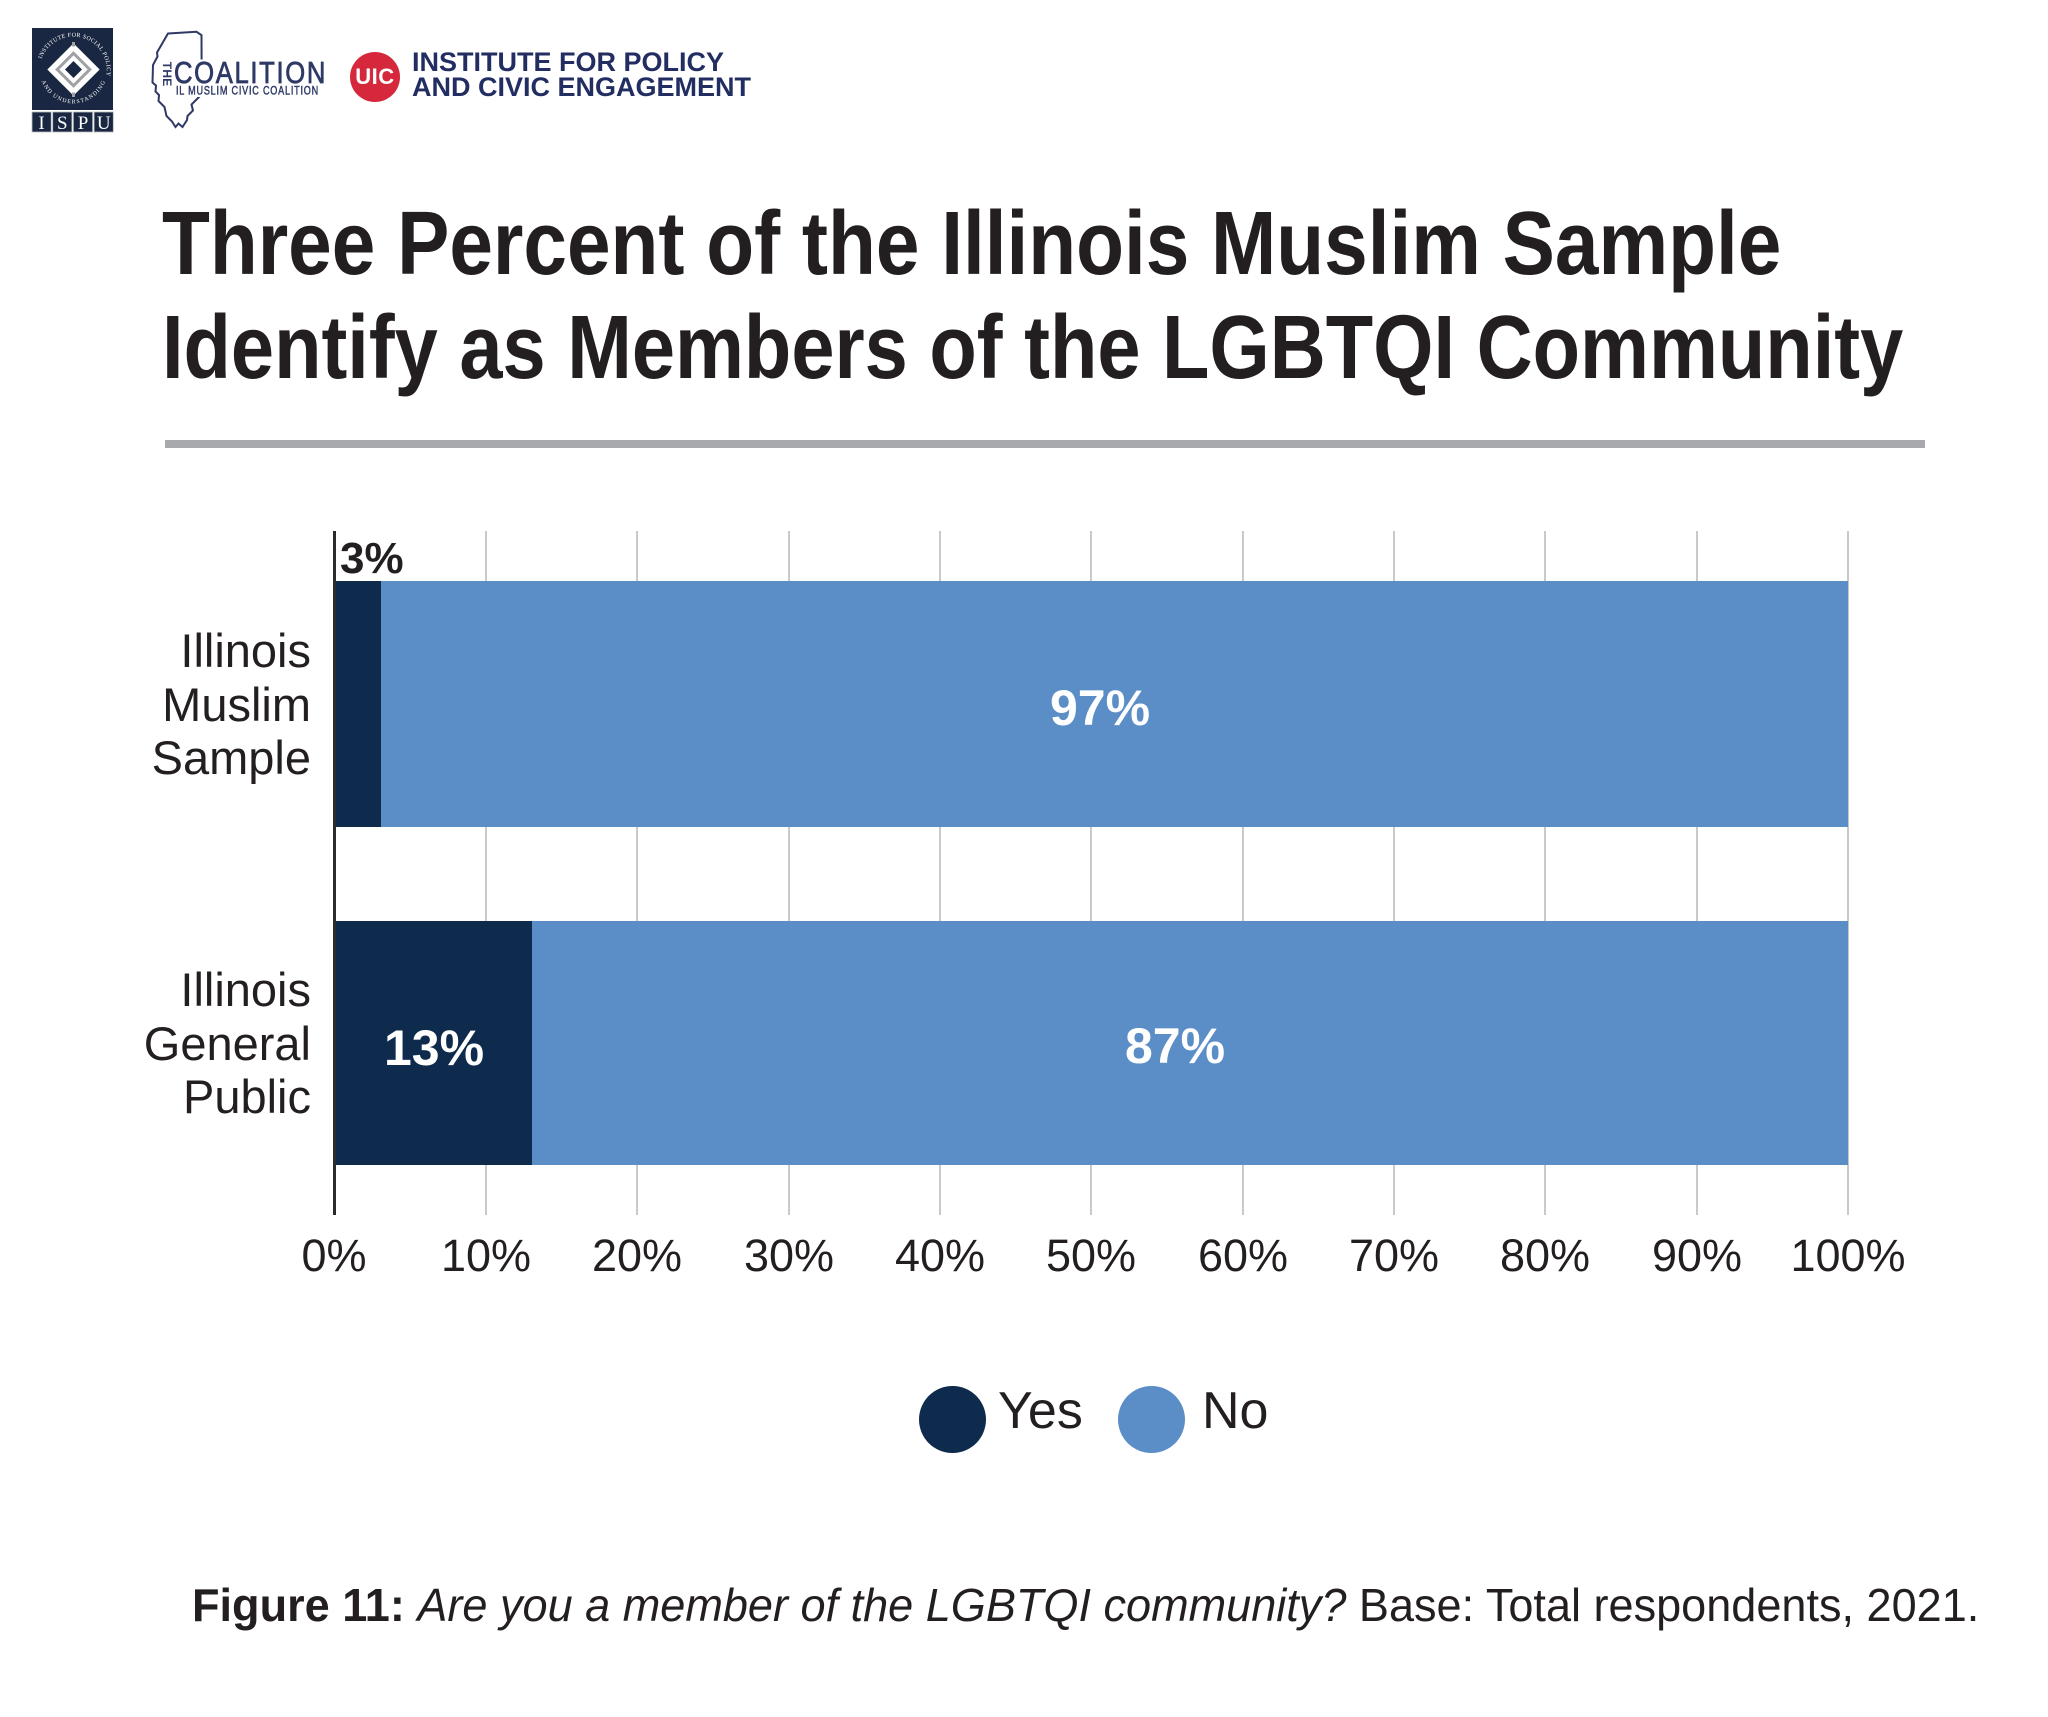 The height and width of the screenshot is (1717, 2048). What do you see at coordinates (41, 123) in the screenshot?
I see `svg-text: I` at bounding box center [41, 123].